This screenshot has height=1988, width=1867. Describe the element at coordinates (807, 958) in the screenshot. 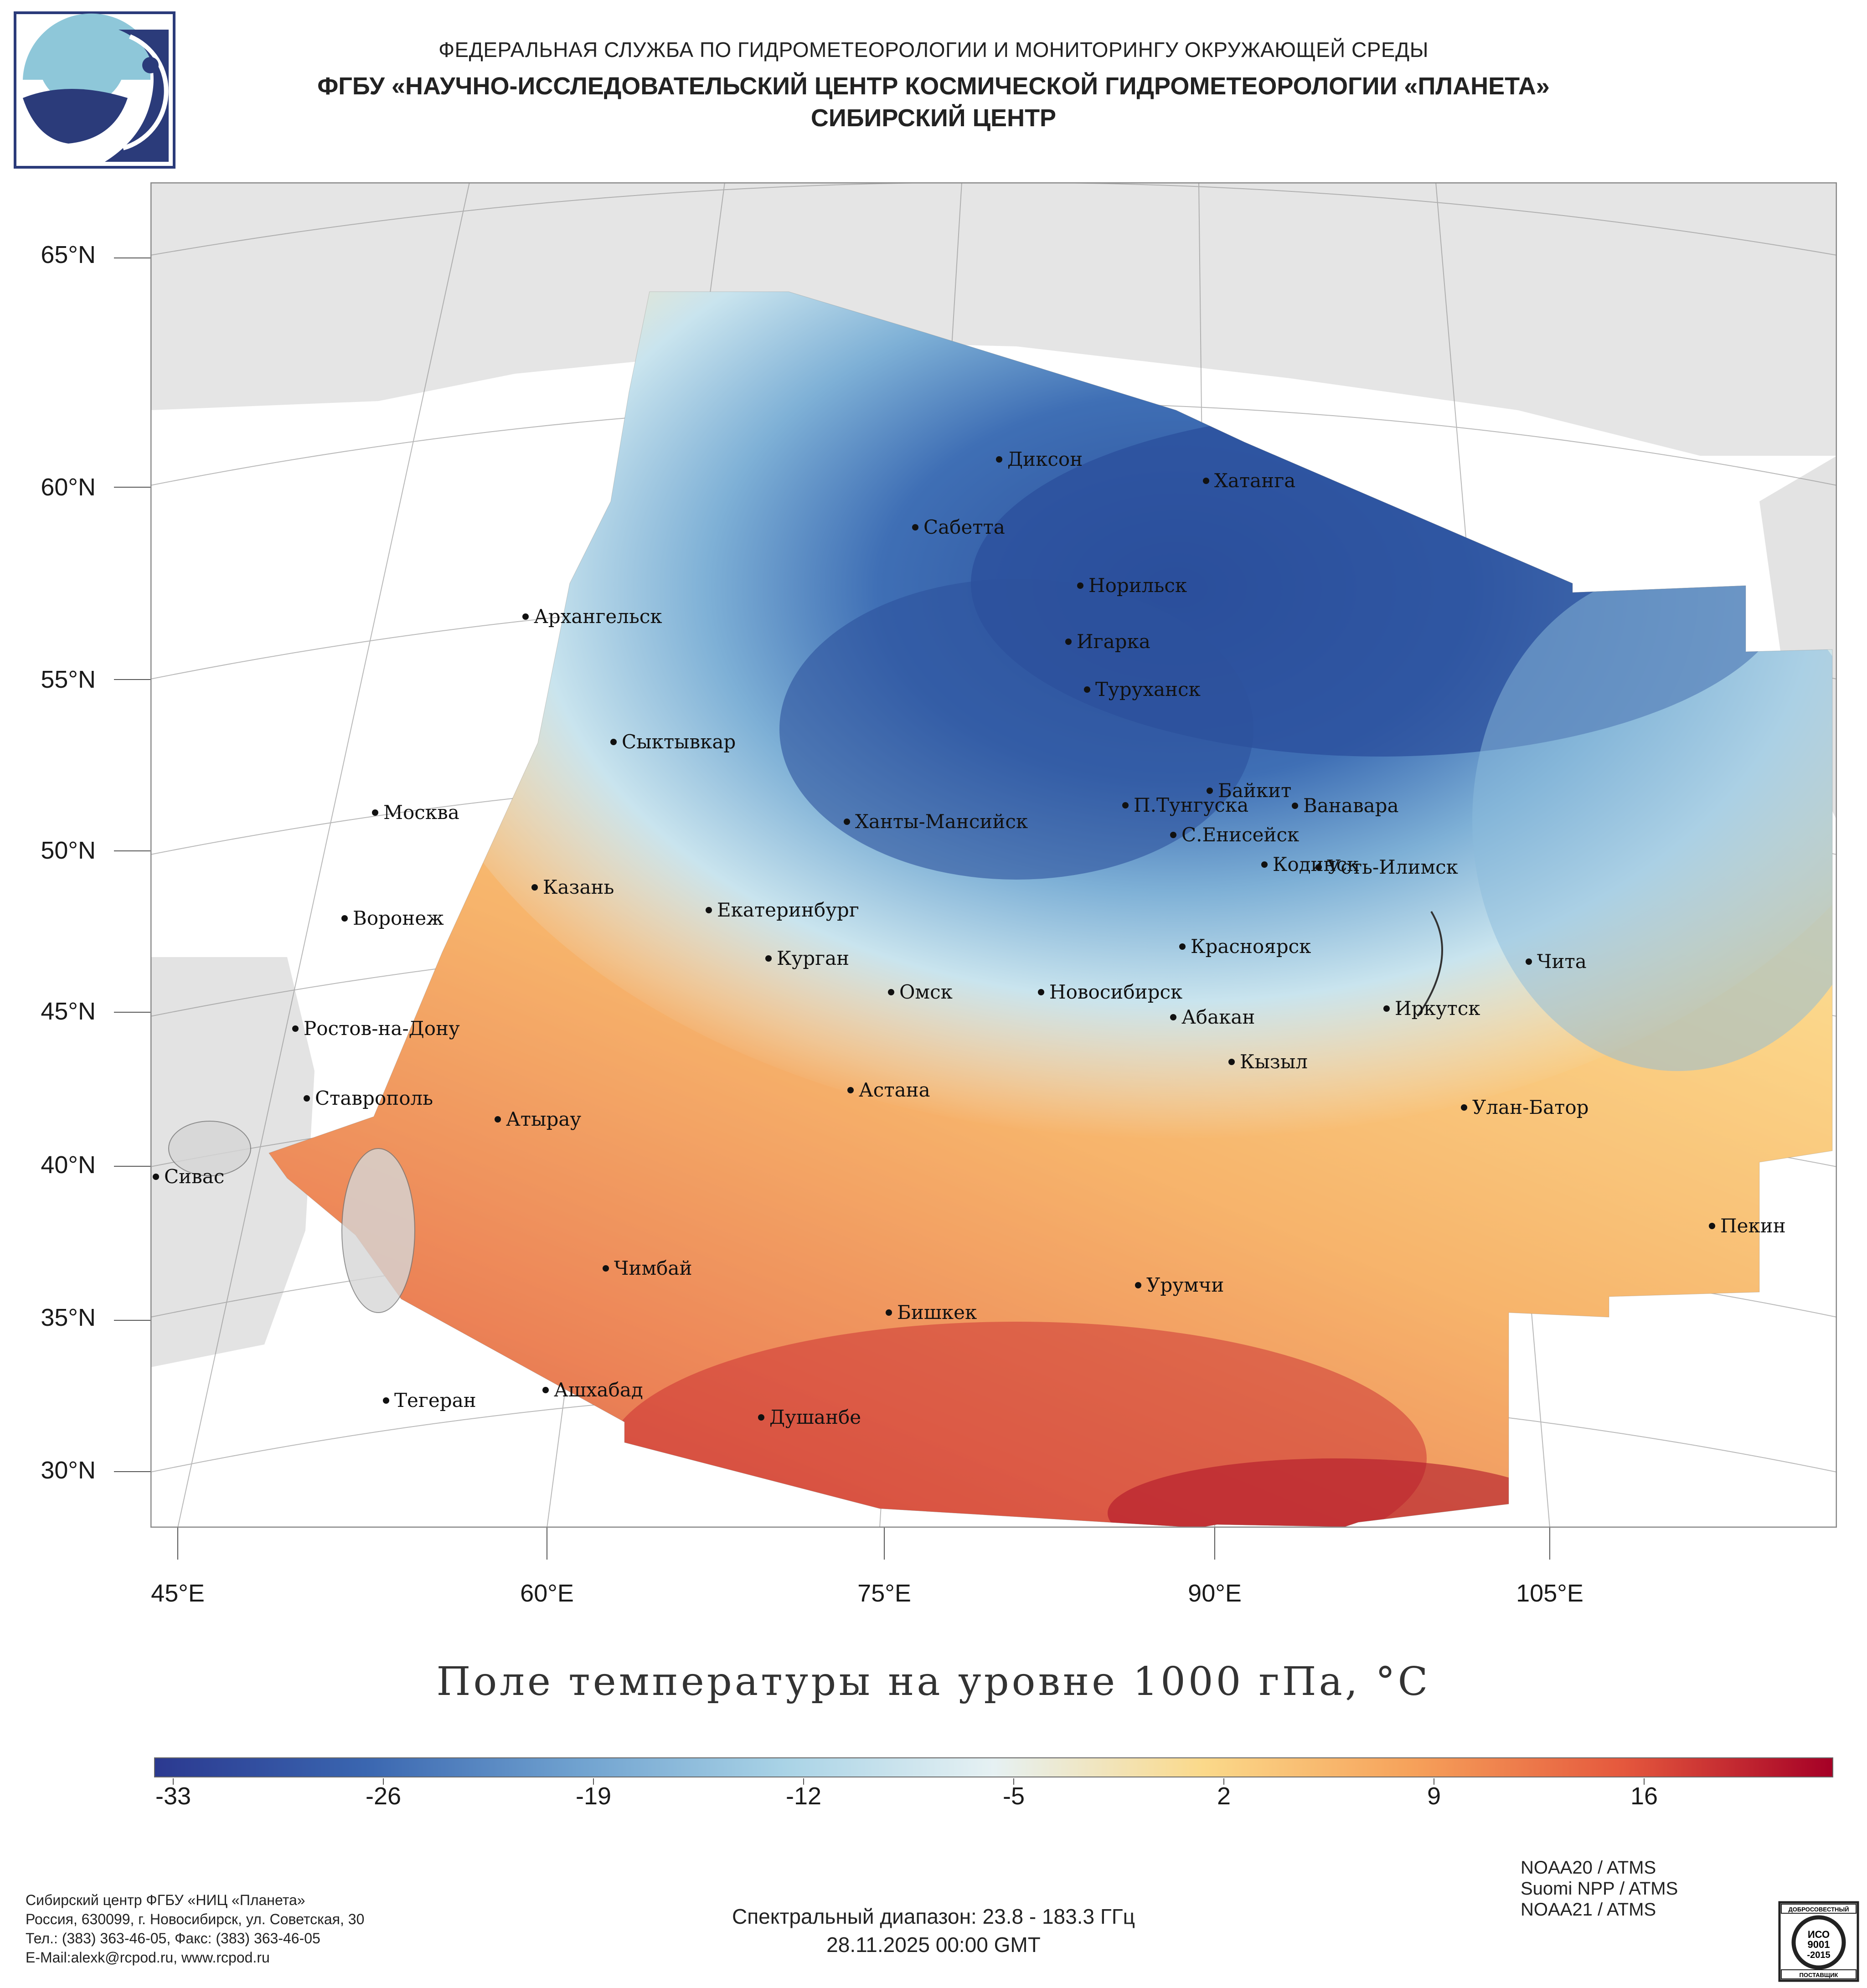

I see `city-marker: Курган` at that location.